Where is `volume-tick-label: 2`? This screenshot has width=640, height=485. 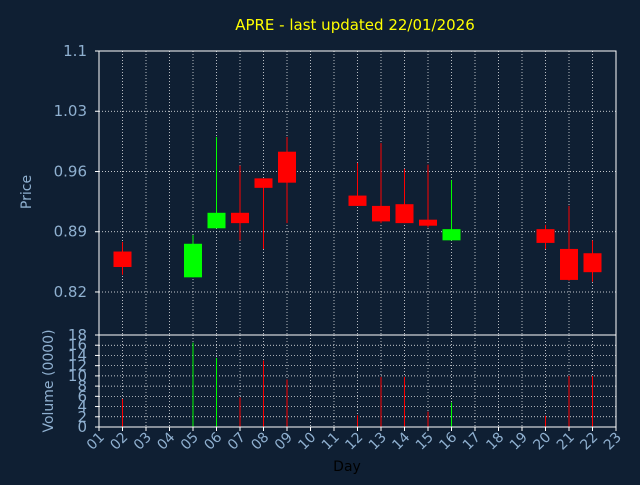
volume-tick-label: 2 is located at coordinates (82, 417).